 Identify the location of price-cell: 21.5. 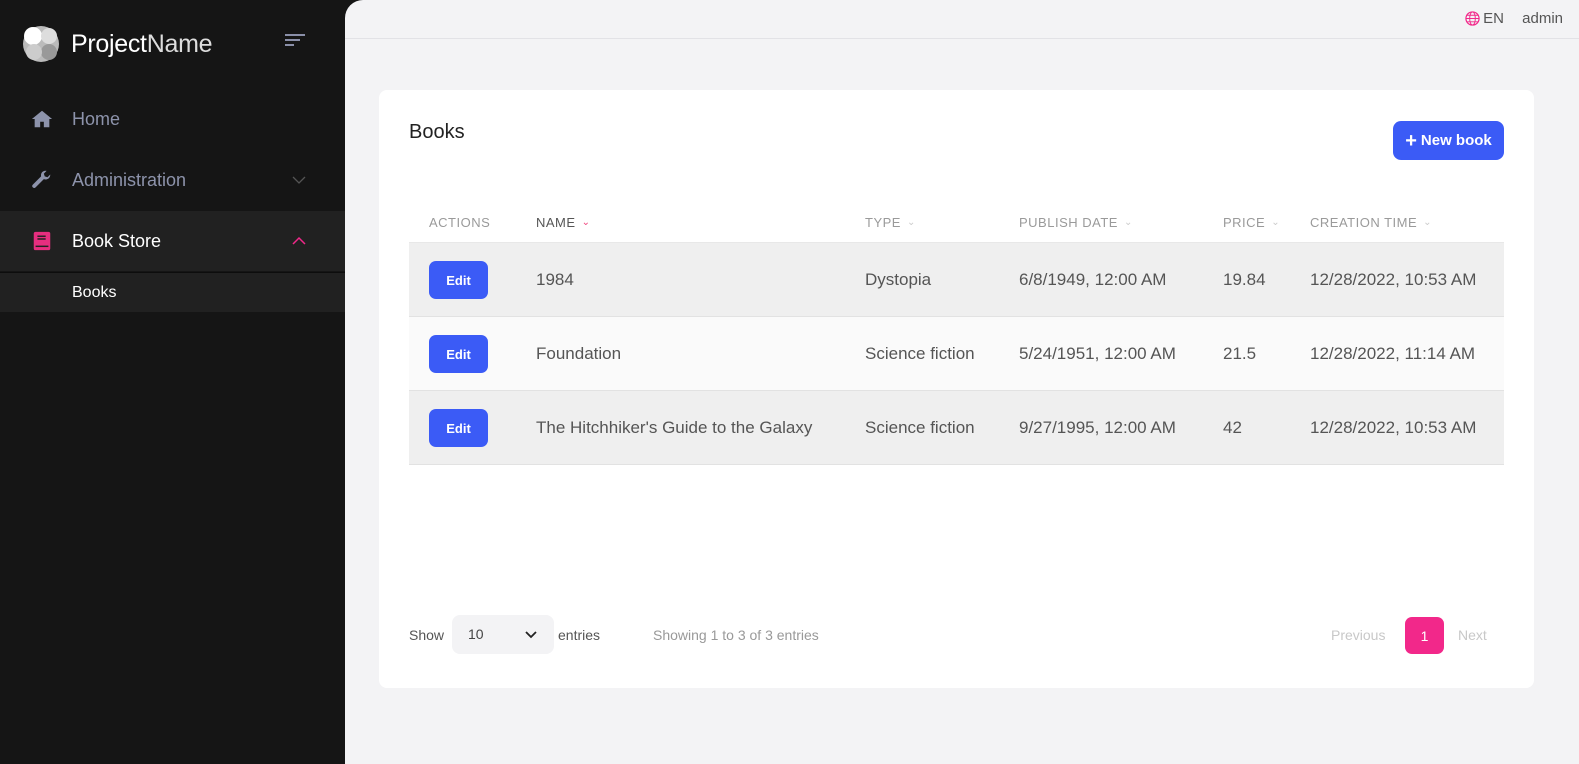
(1240, 353).